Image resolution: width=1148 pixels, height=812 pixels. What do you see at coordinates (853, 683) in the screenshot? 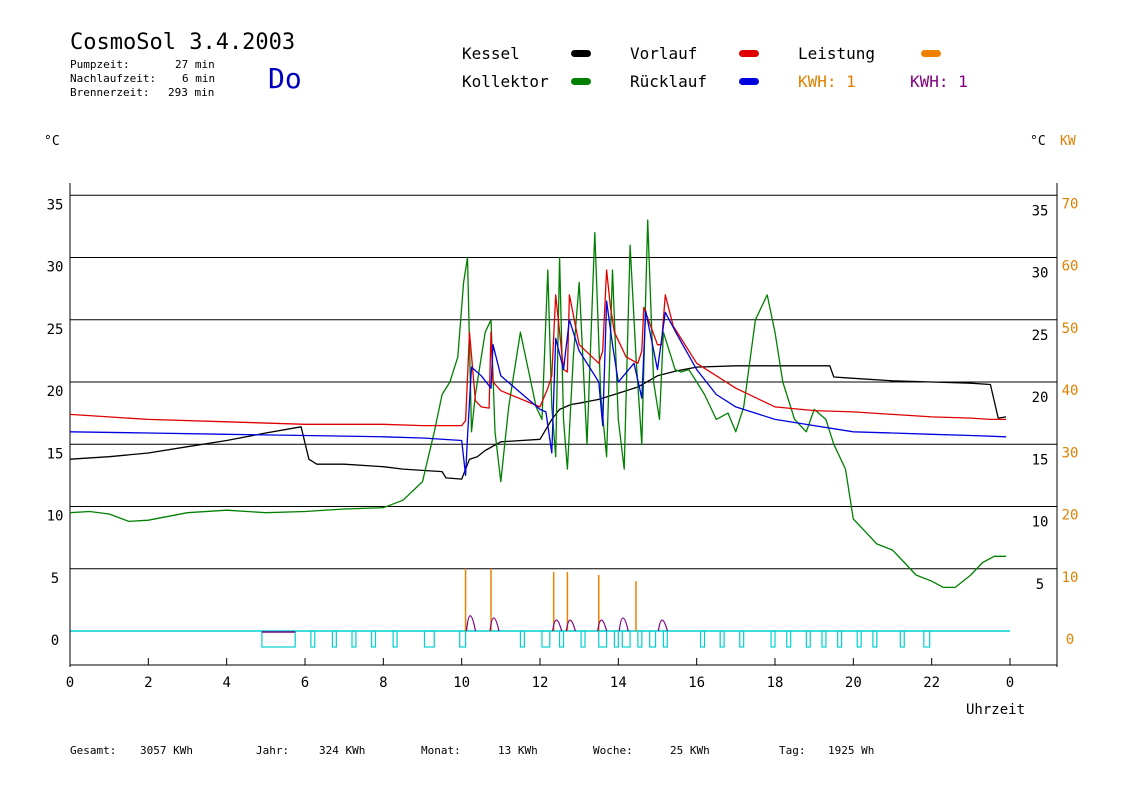
I see `x-tick-label-10: 20` at bounding box center [853, 683].